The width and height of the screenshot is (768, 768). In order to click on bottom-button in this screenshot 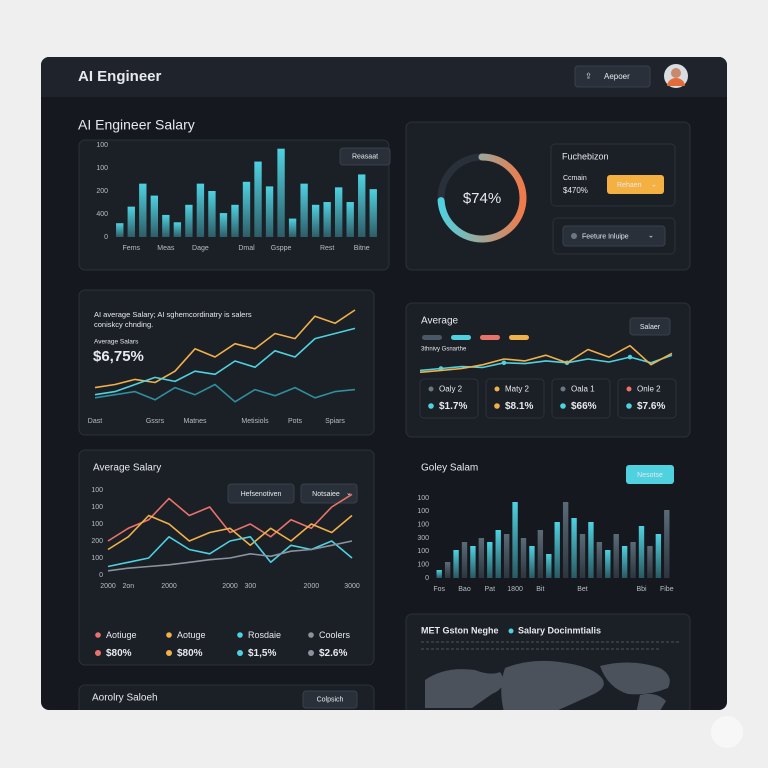, I will do `click(330, 699)`.